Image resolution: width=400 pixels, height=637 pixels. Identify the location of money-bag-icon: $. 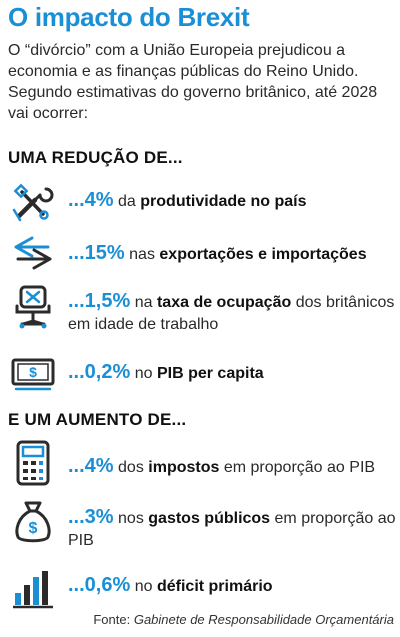
(33, 522).